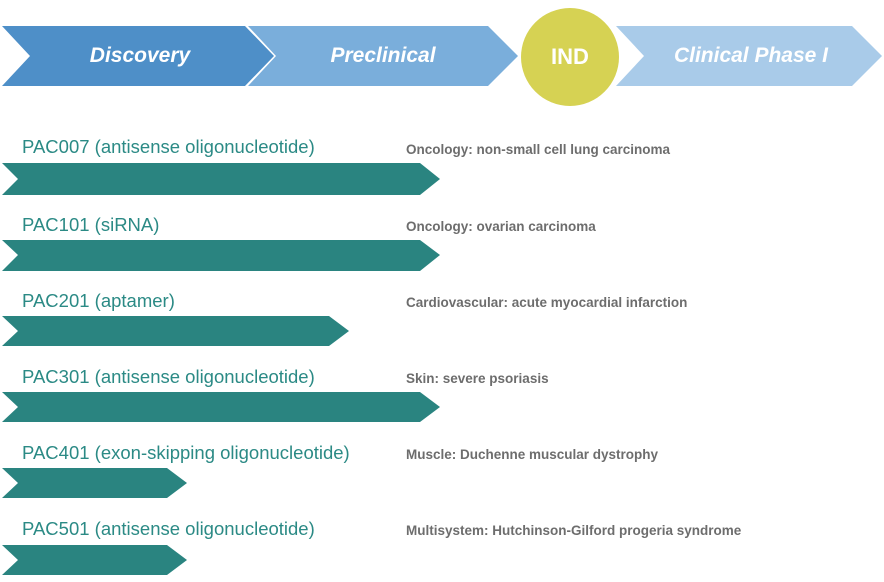  What do you see at coordinates (168, 528) in the screenshot?
I see `program-name-pac501: PAC501 (antisense oligonucleotide)` at bounding box center [168, 528].